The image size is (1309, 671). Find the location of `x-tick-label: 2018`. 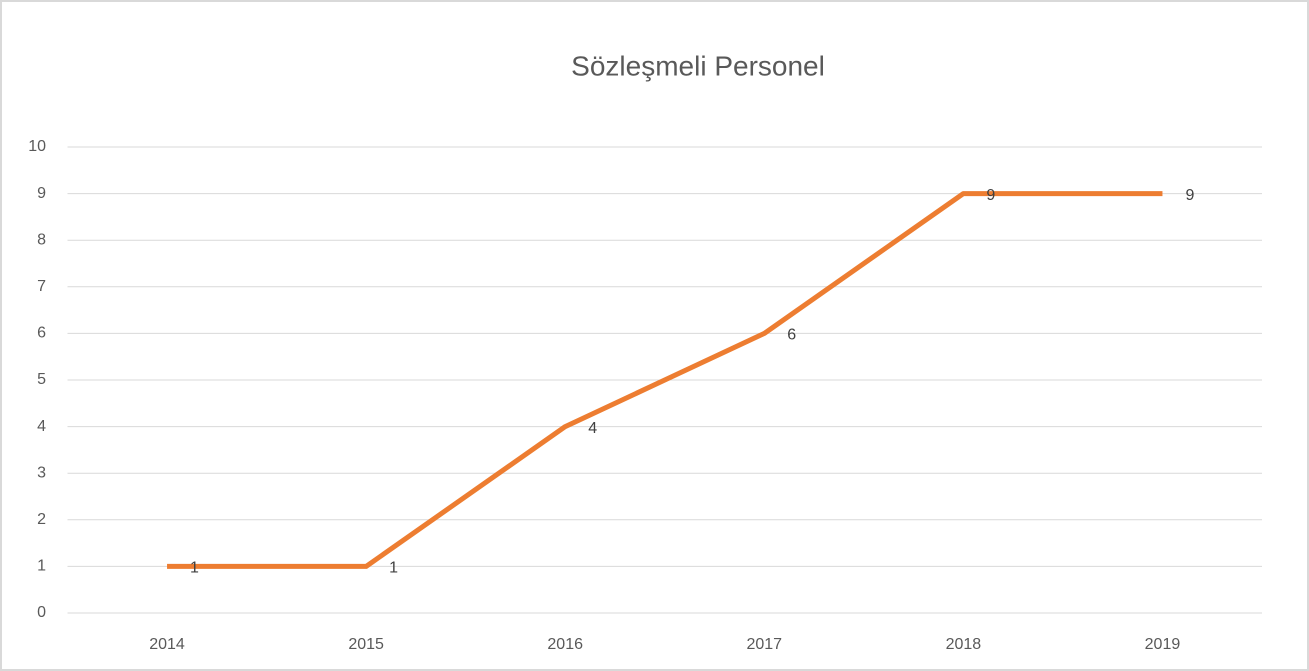

x-tick-label: 2018 is located at coordinates (964, 644).